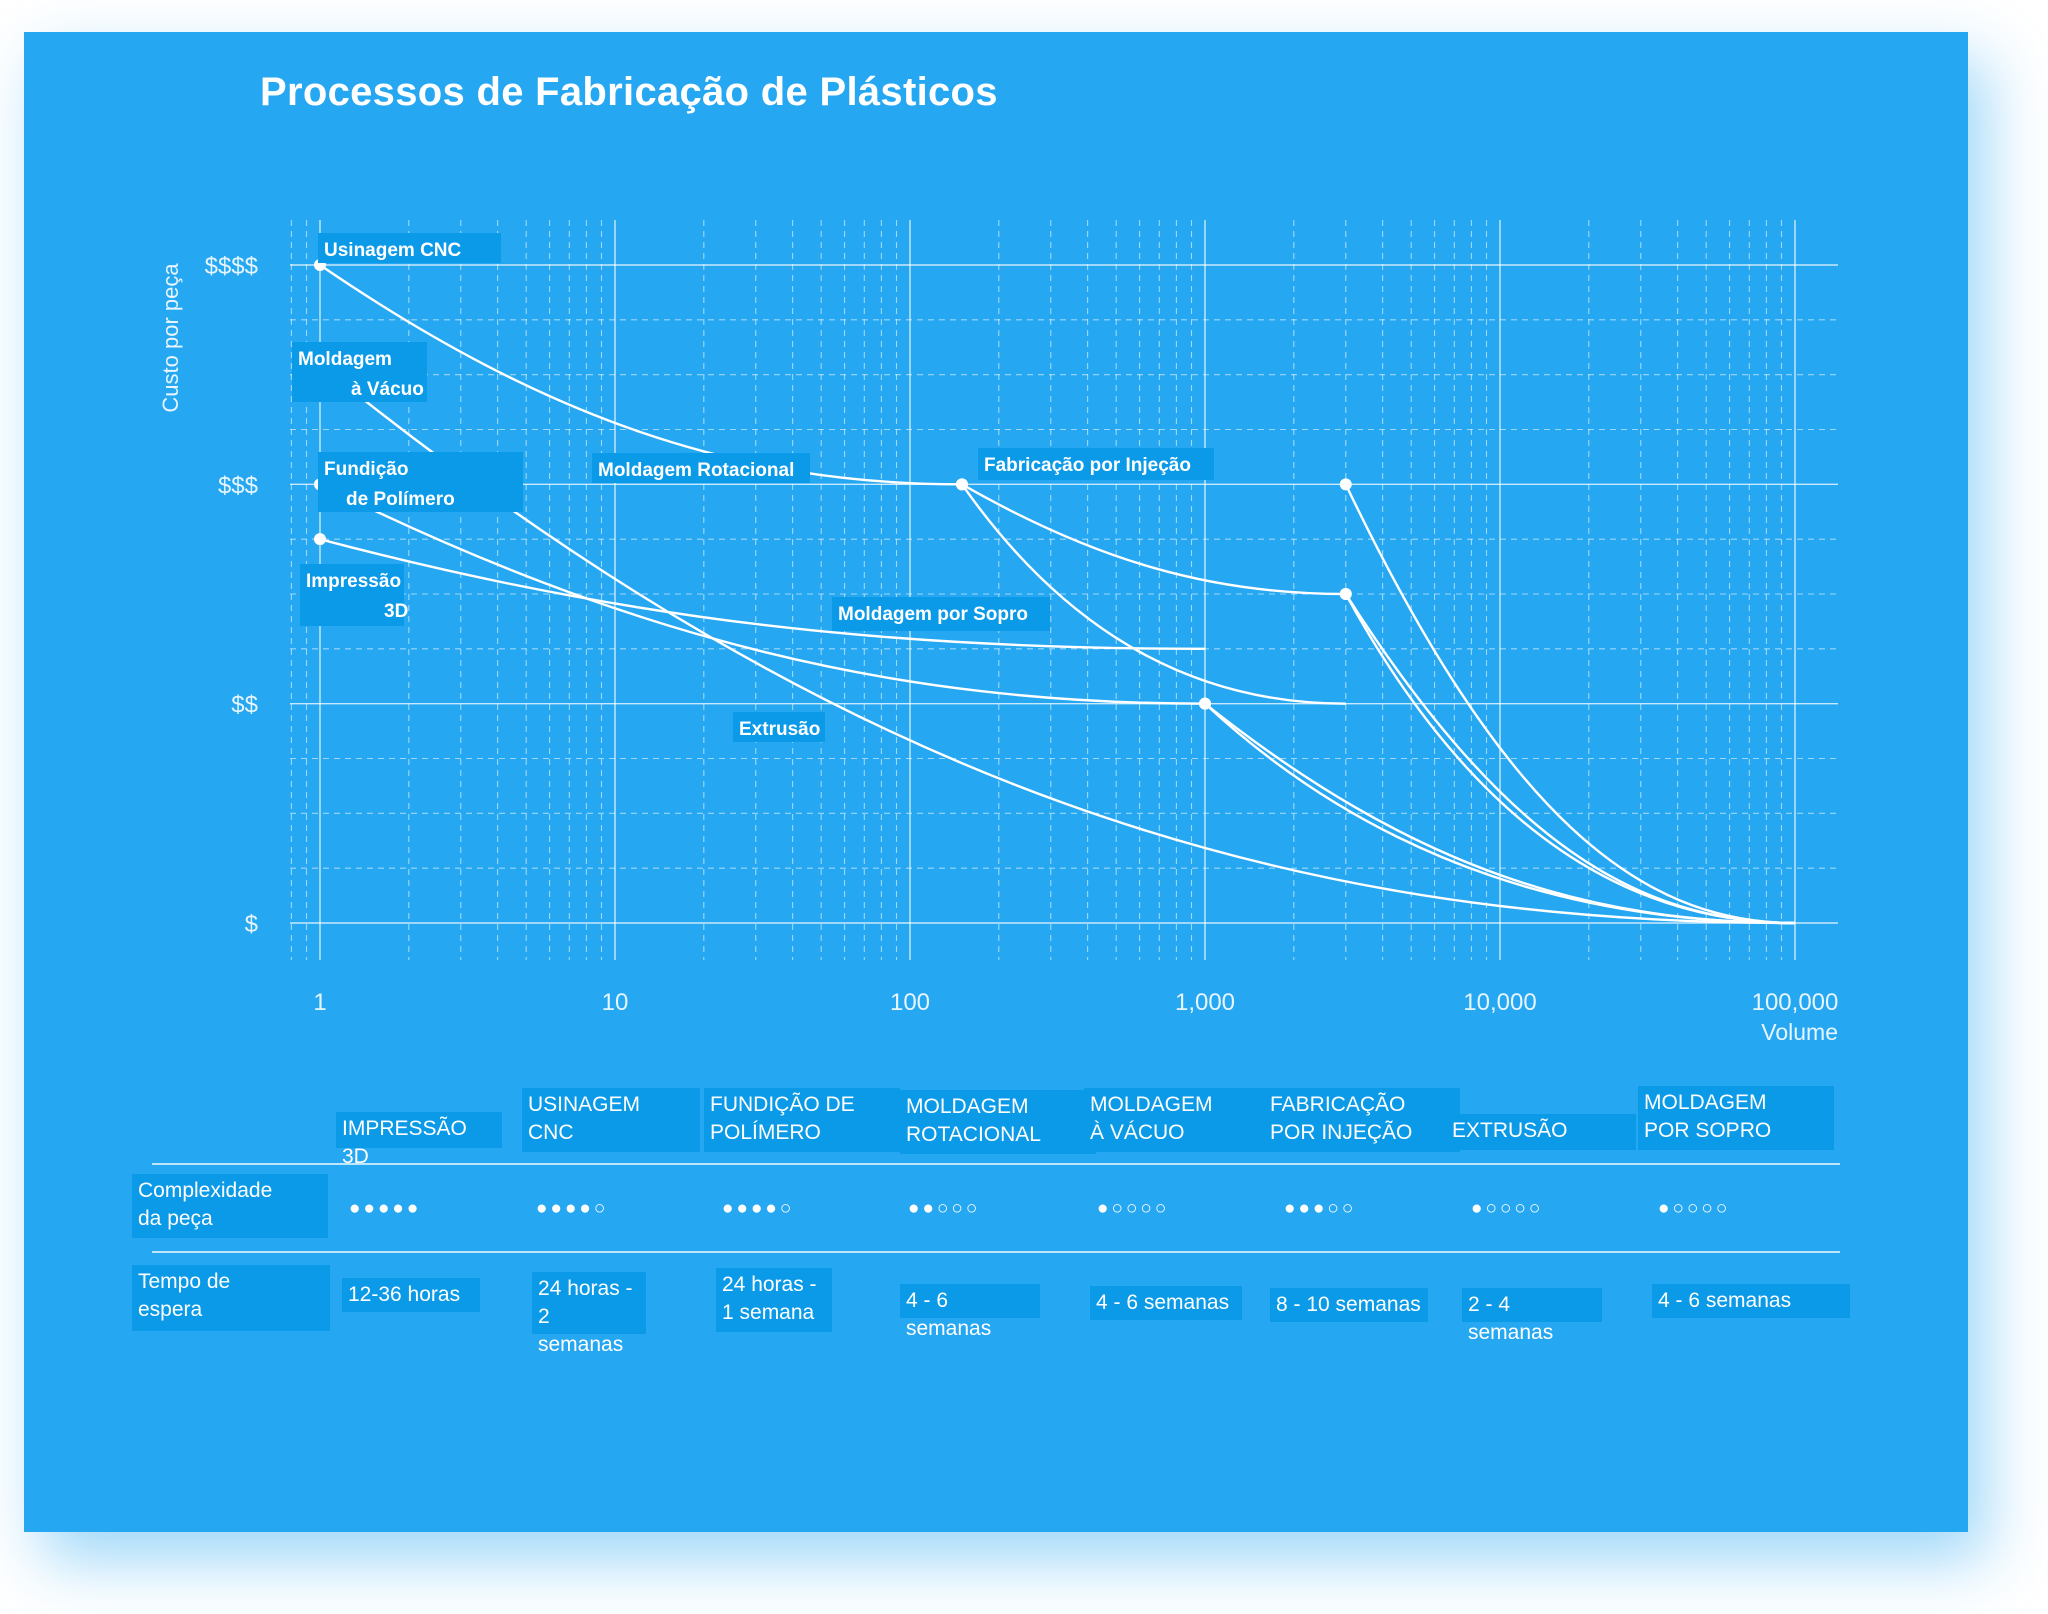  I want to click on lead-time-value: 12-36 horas, so click(411, 1295).